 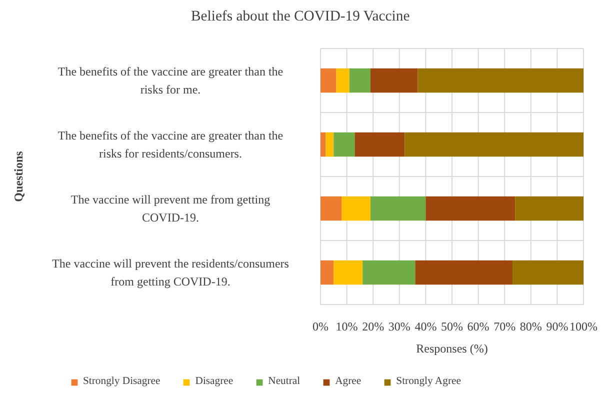 I want to click on y-axis-title: Questions, so click(x=19, y=176).